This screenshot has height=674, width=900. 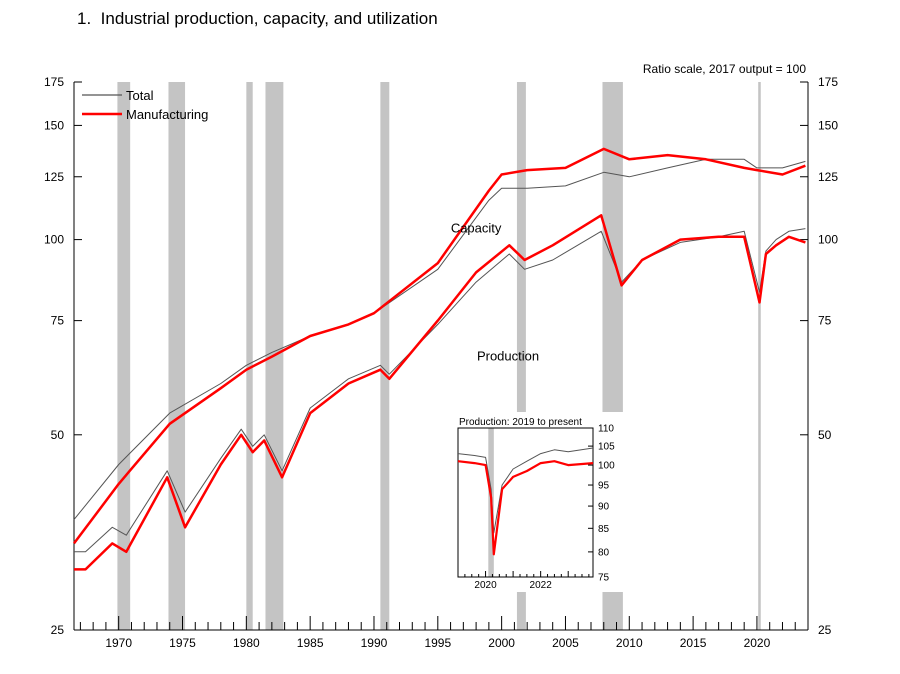 I want to click on figure-number: 1., so click(x=84, y=18).